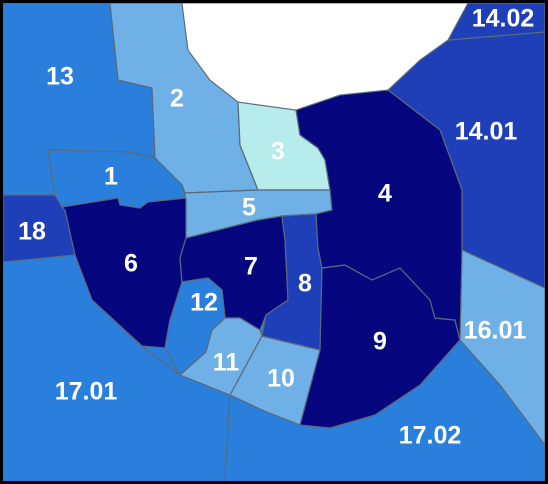  I want to click on label-tract-7: 7, so click(251, 267).